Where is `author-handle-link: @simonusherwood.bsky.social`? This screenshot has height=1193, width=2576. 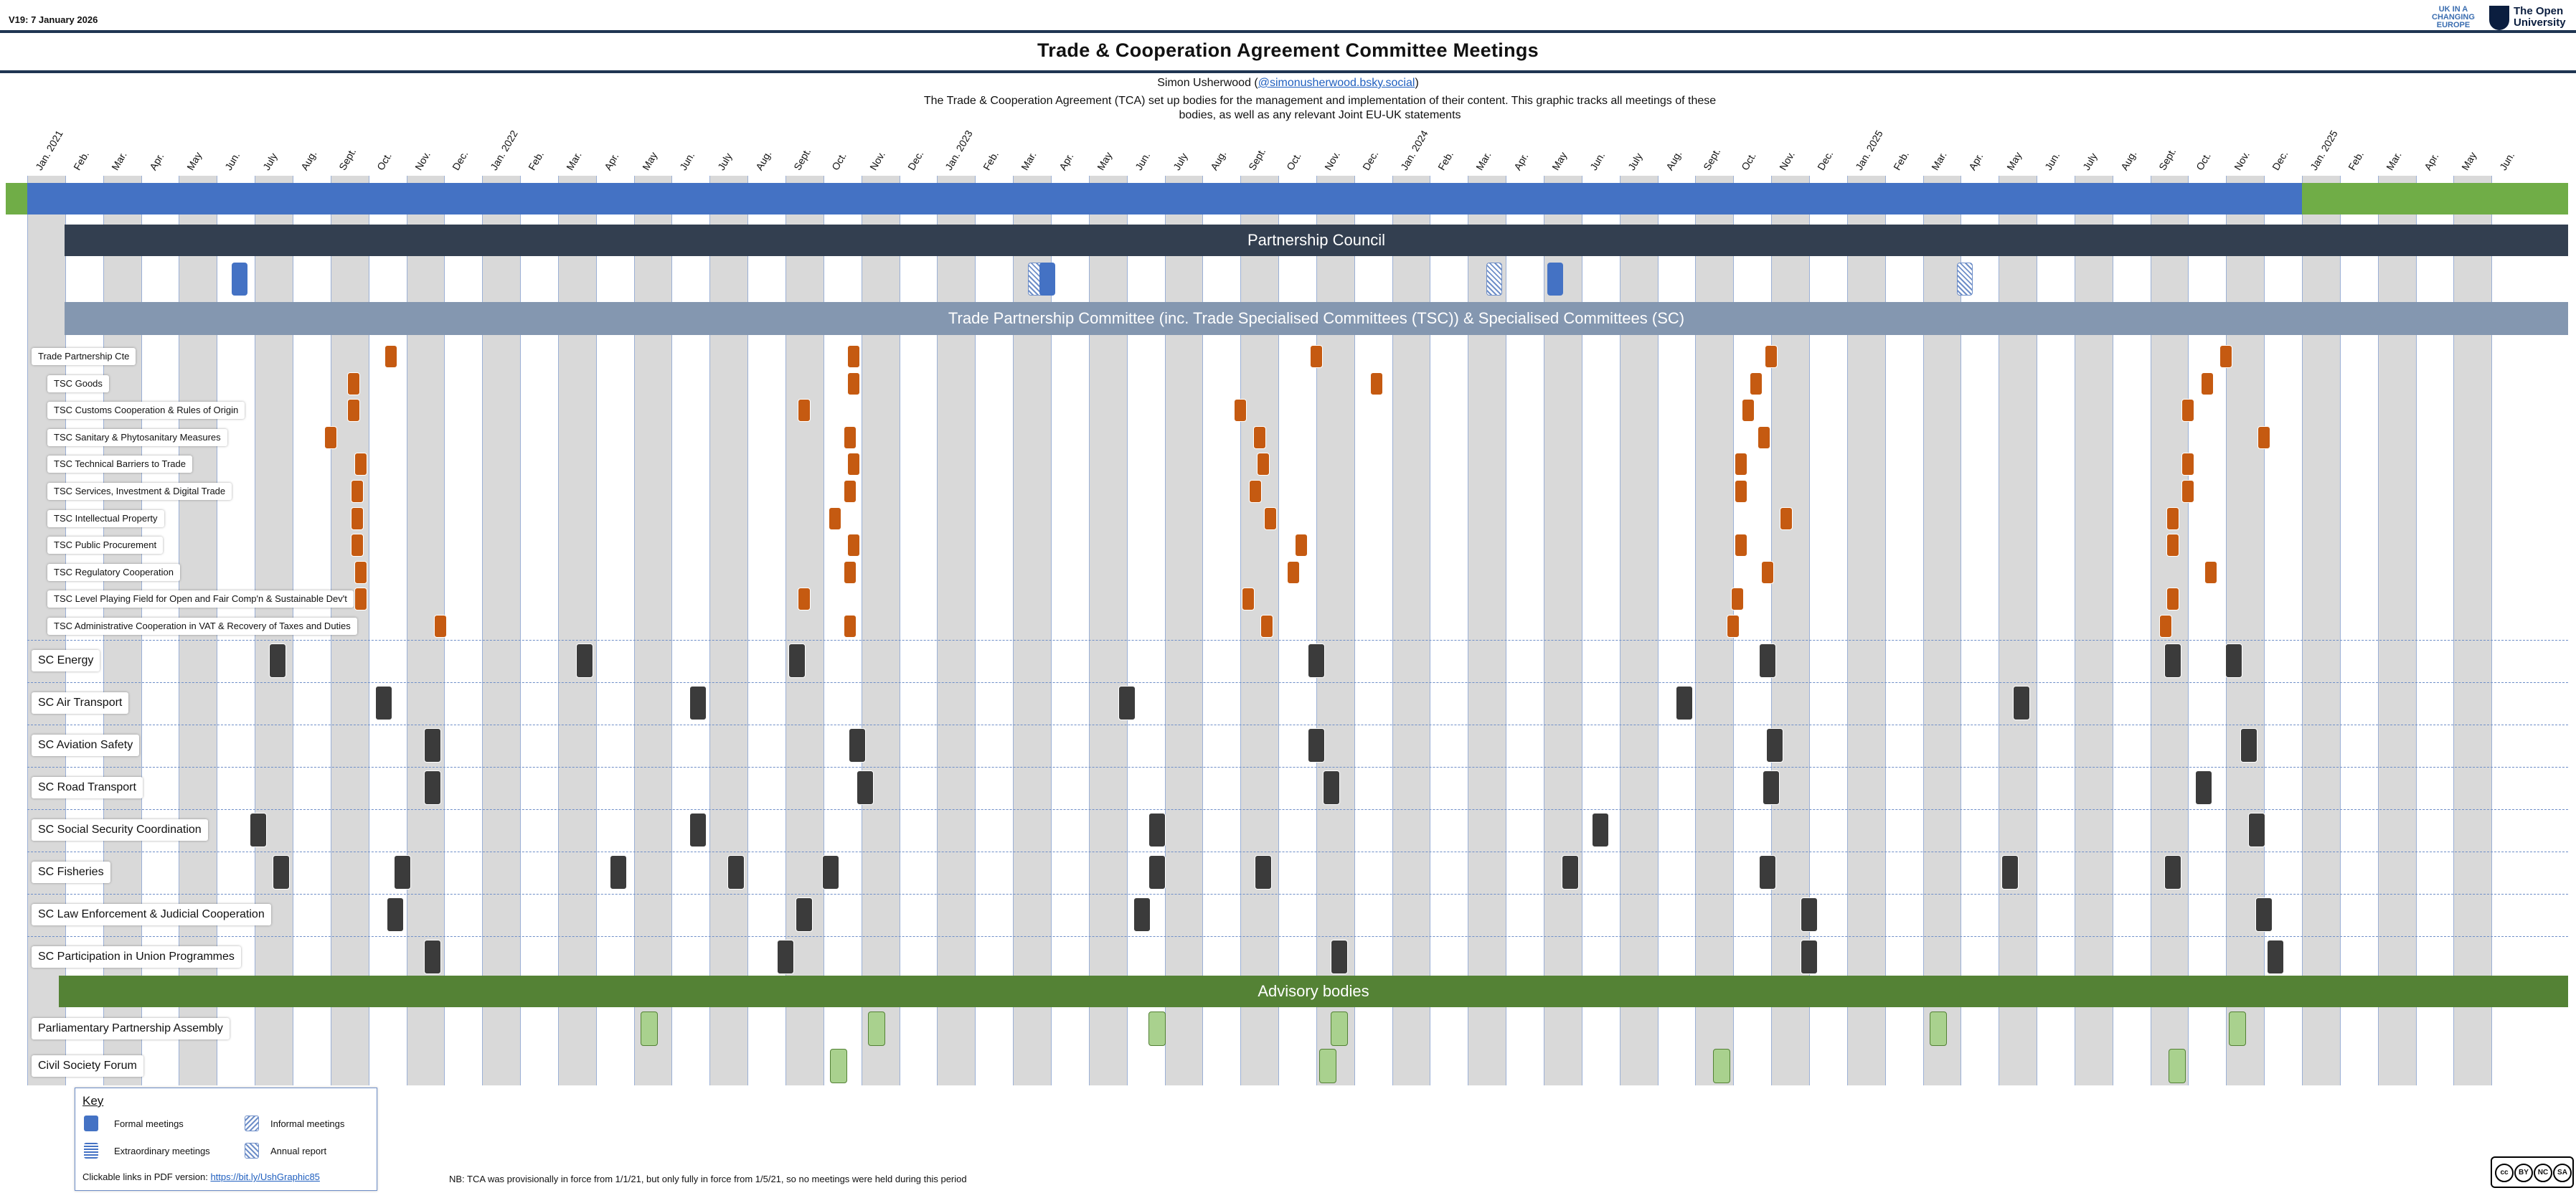 author-handle-link: @simonusherwood.bsky.social is located at coordinates (1336, 83).